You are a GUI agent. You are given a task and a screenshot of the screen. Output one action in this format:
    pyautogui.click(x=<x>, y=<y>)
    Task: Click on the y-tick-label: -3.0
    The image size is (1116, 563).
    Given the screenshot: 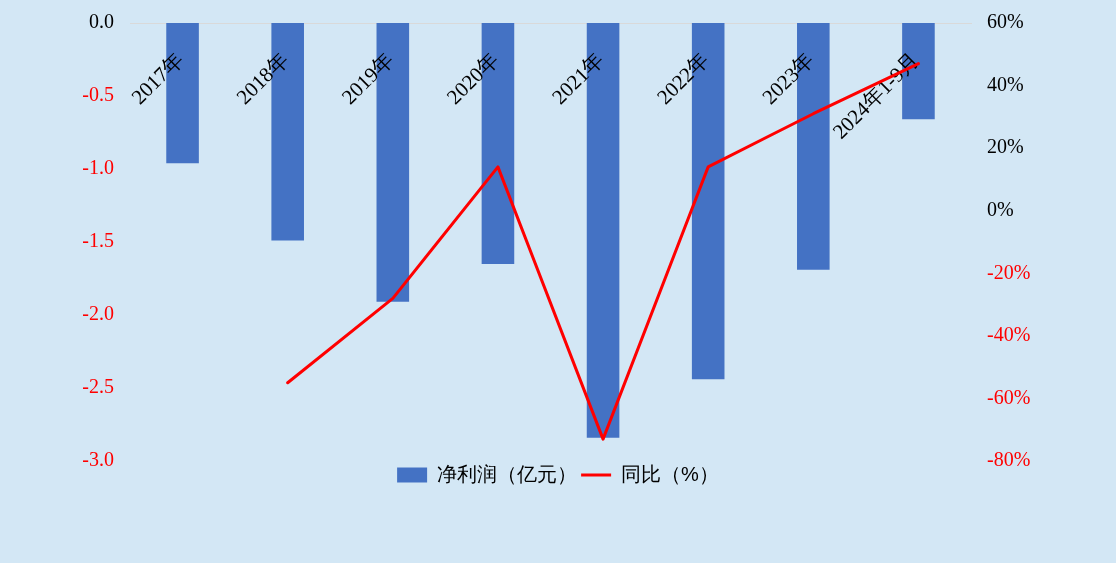 What is the action you would take?
    pyautogui.click(x=98, y=459)
    